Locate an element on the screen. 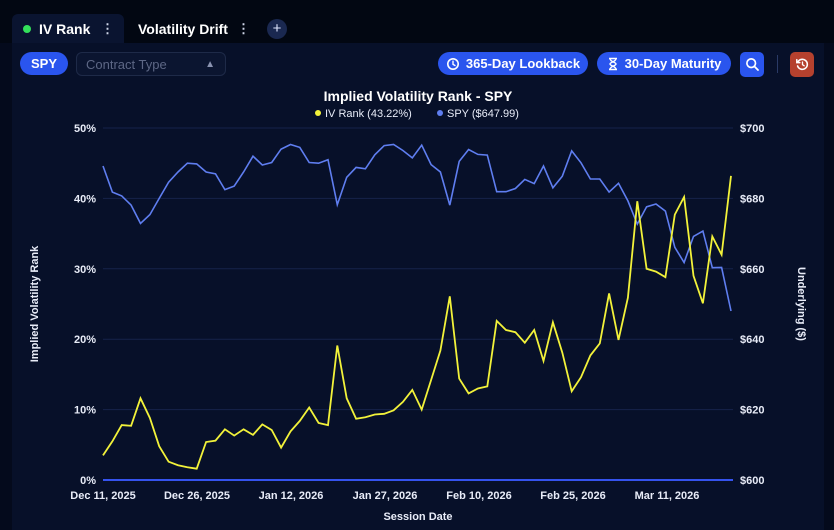 This screenshot has height=530, width=834. y2-tick-label: $680 is located at coordinates (752, 199).